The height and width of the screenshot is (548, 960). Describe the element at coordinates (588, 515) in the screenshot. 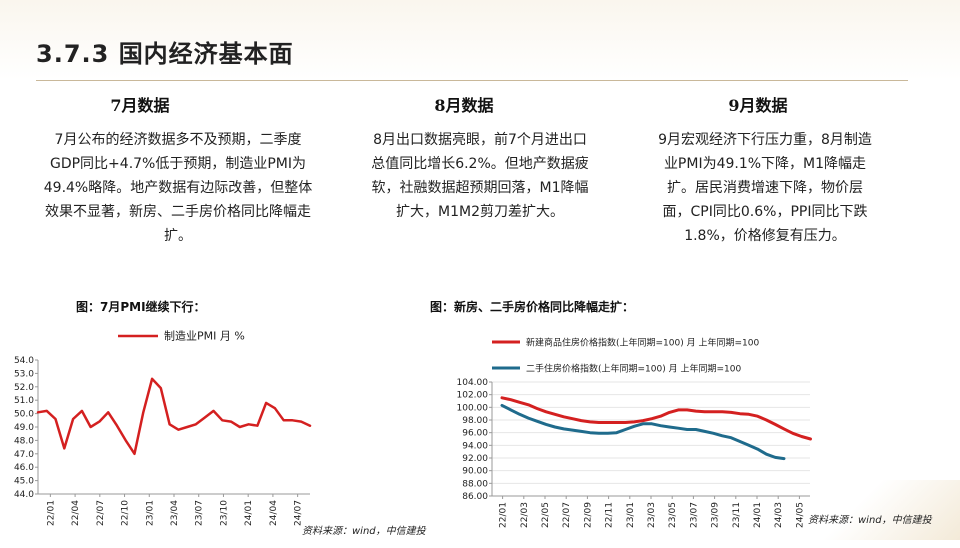

I see `x-tick-label: 22/09` at that location.